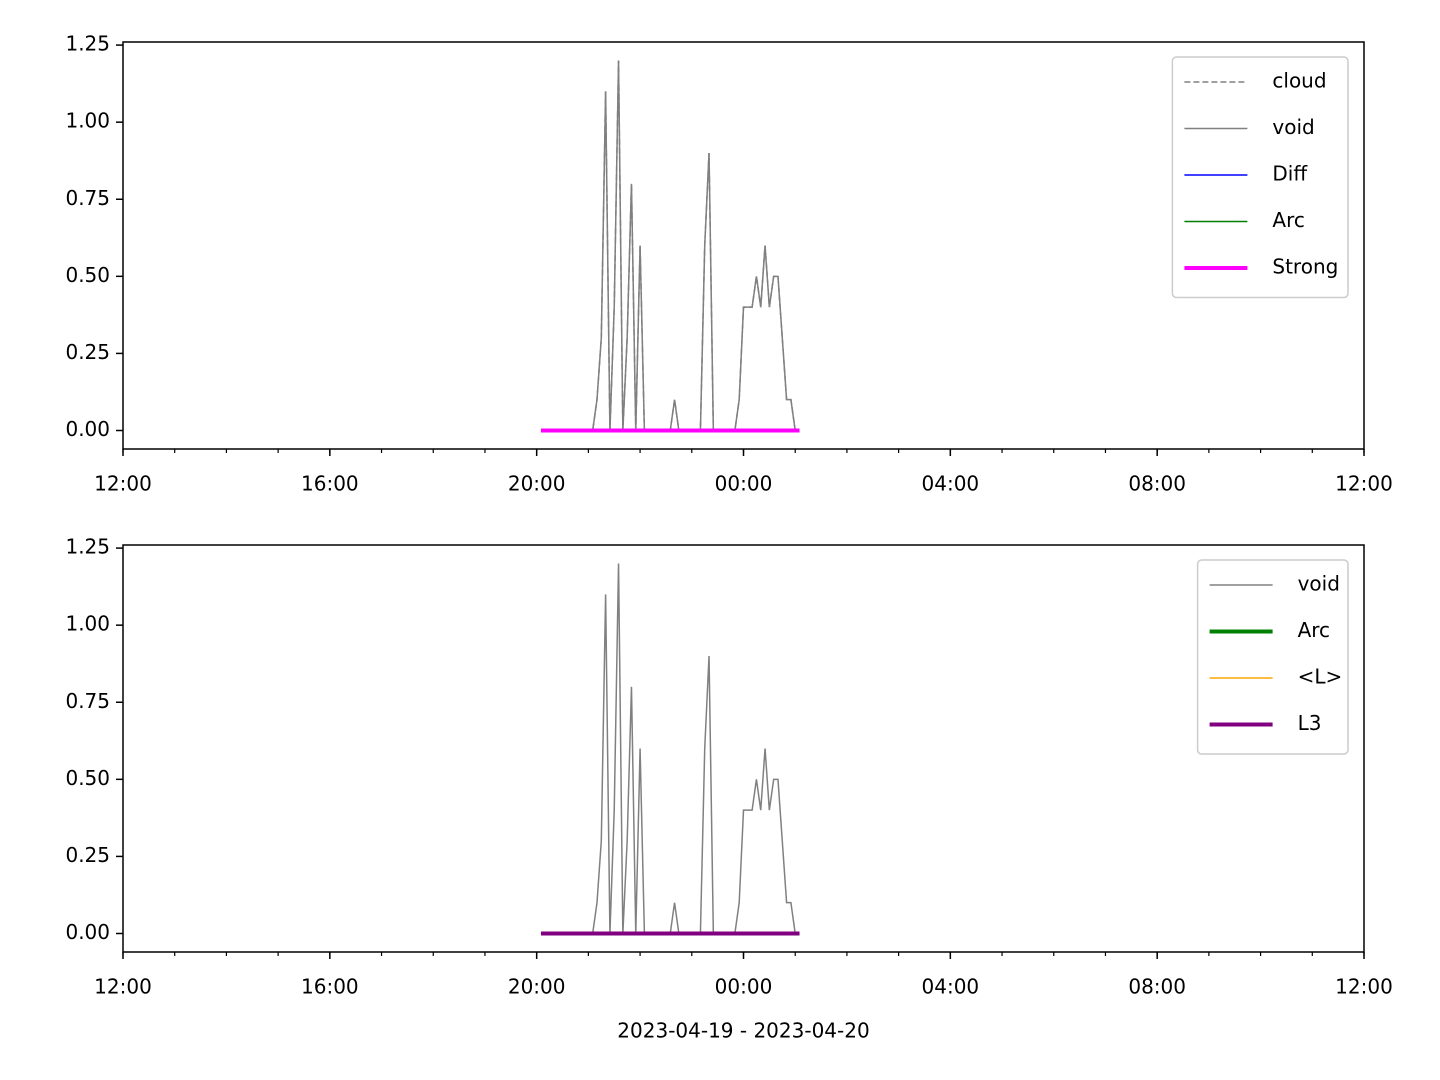  Describe the element at coordinates (743, 1031) in the screenshot. I see `x-axis-label: 2023-04-19 - 2023-04-20` at that location.